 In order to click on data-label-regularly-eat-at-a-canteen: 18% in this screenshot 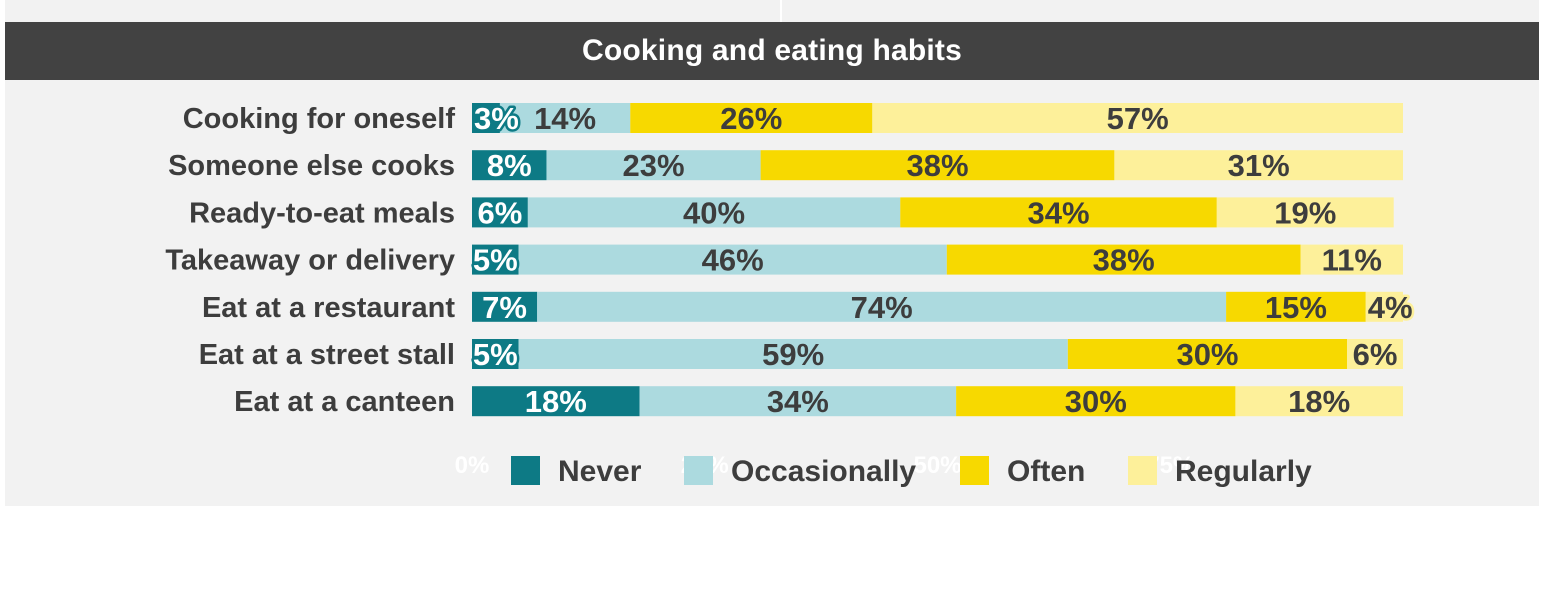, I will do `click(1319, 401)`.